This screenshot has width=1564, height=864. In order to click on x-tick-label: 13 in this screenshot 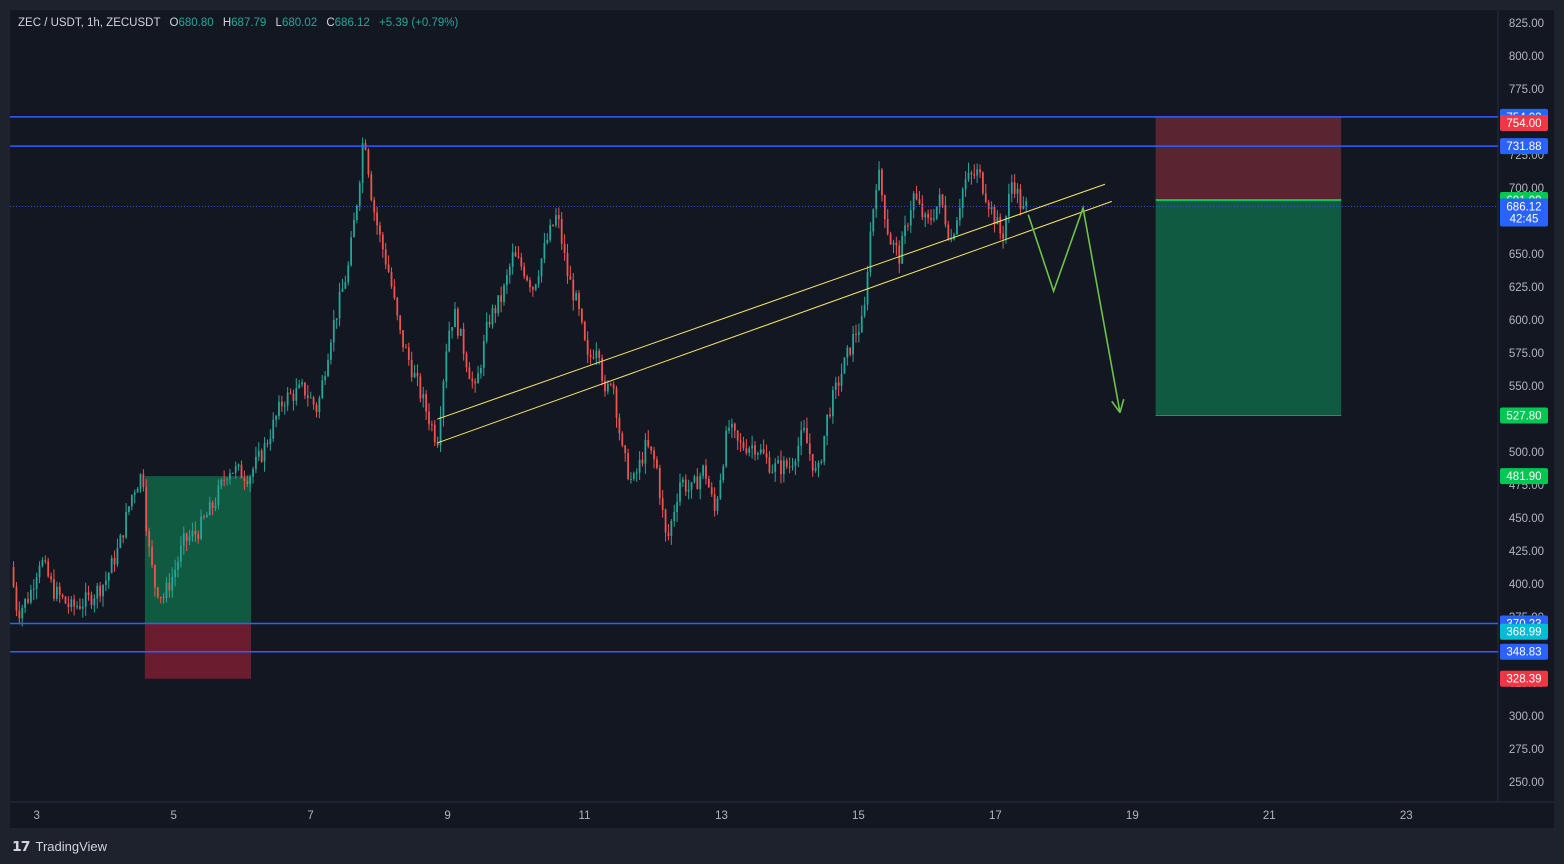, I will do `click(721, 816)`.